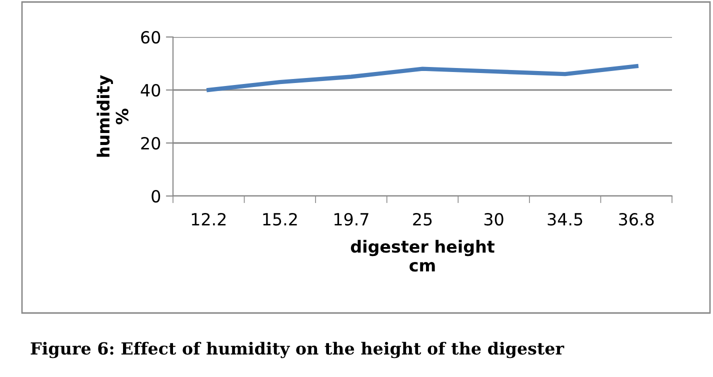 The image size is (713, 377). Describe the element at coordinates (280, 219) in the screenshot. I see `x-tick-label: 15.2` at that location.